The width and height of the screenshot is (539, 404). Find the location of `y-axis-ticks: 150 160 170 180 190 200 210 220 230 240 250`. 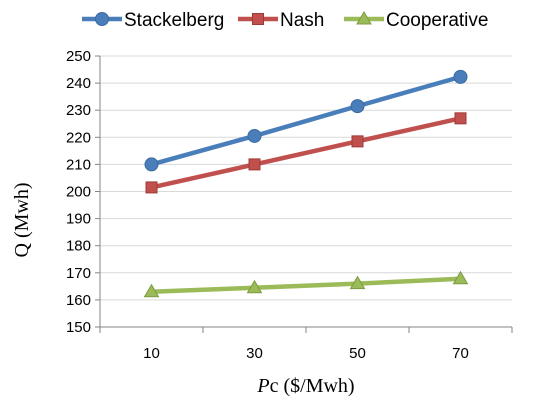

y-axis-ticks: 150 160 170 180 190 200 210 220 230 240 250 is located at coordinates (83, 192).